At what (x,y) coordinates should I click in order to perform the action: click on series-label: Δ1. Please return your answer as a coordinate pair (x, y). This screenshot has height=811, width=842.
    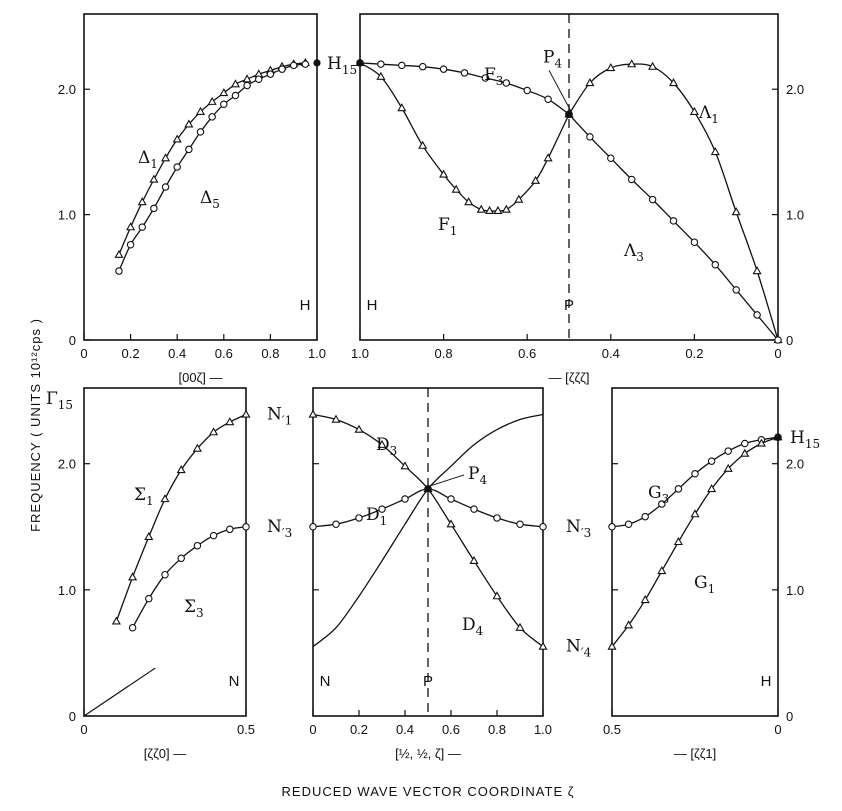
    Looking at the image, I should click on (148, 159).